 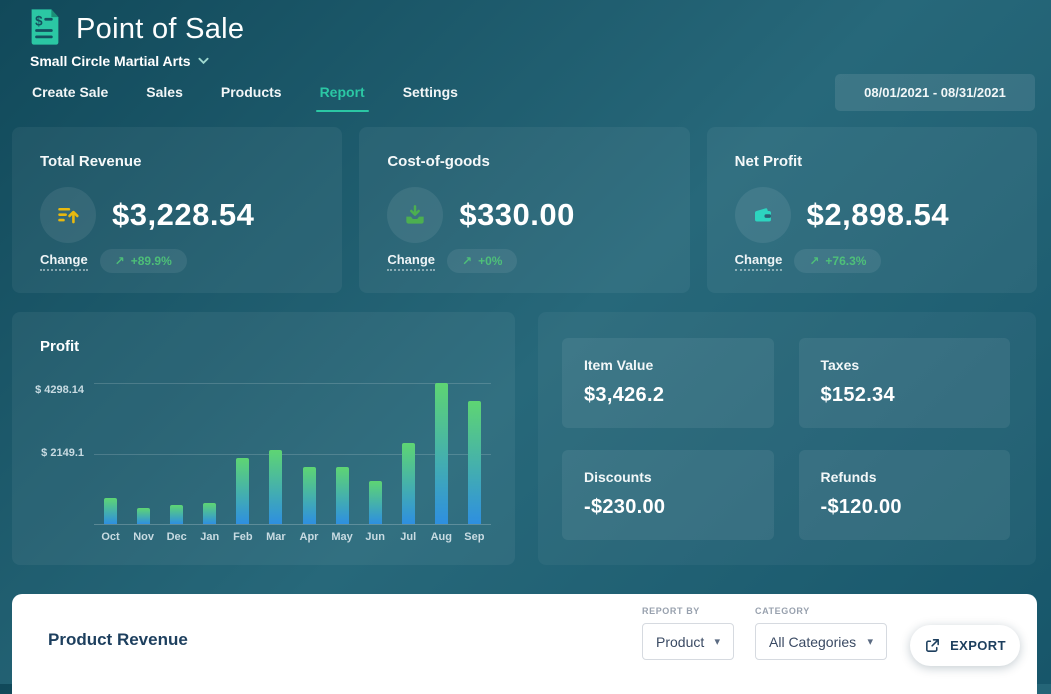 What do you see at coordinates (309, 537) in the screenshot?
I see `x-axis-label: Apr` at bounding box center [309, 537].